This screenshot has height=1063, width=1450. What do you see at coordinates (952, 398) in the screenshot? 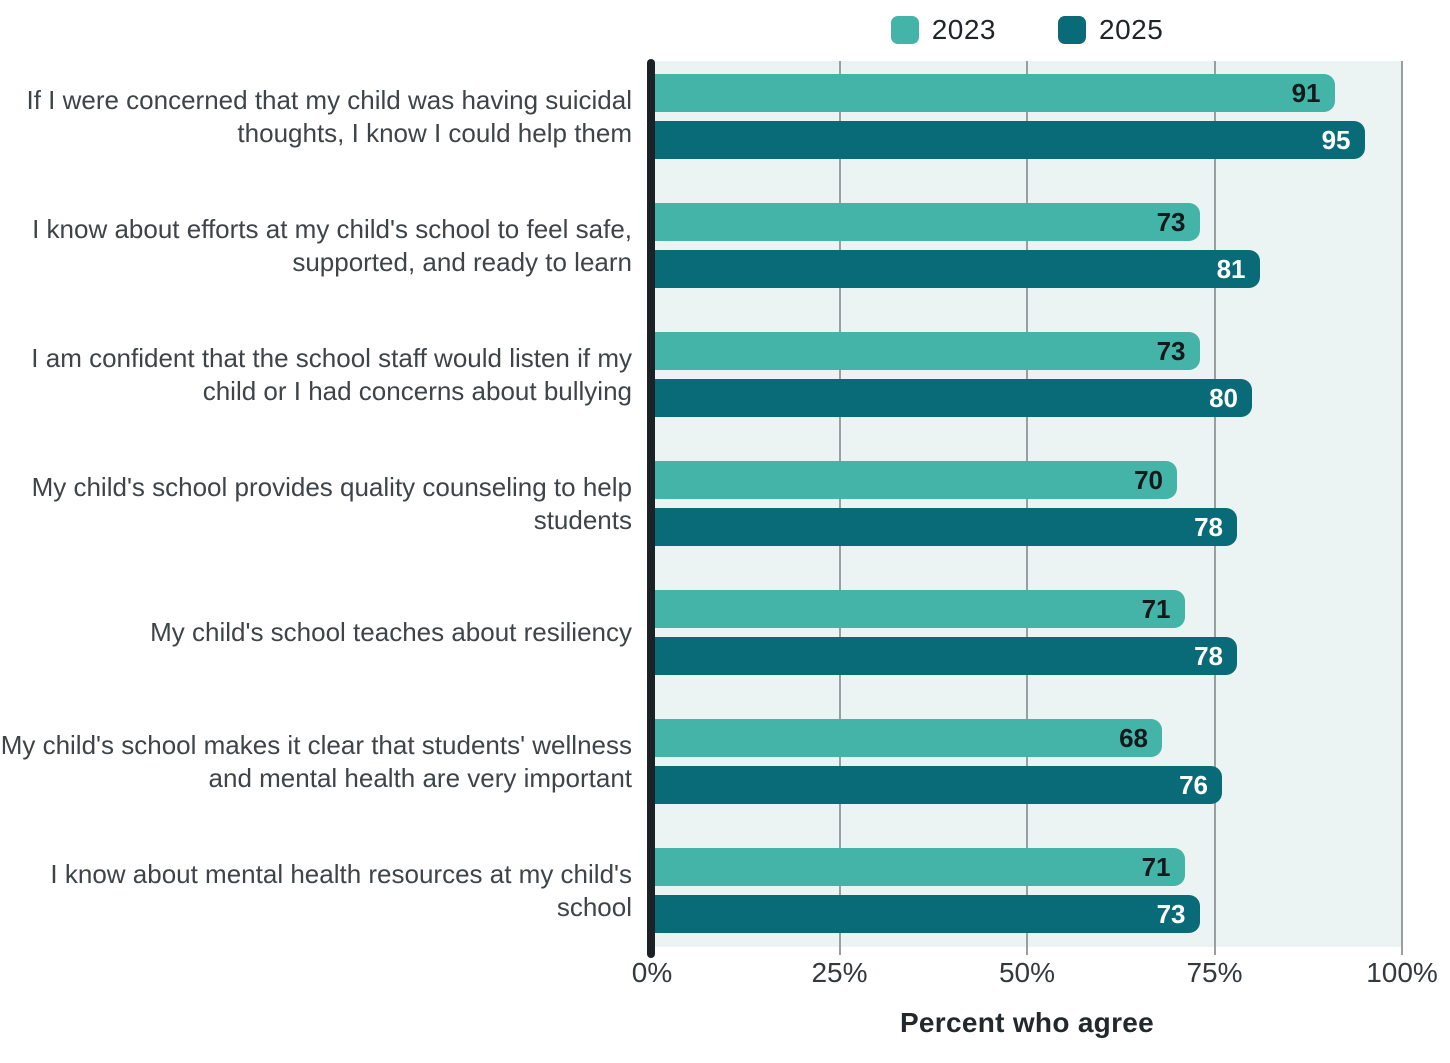
I see `bar-2025: 80` at bounding box center [952, 398].